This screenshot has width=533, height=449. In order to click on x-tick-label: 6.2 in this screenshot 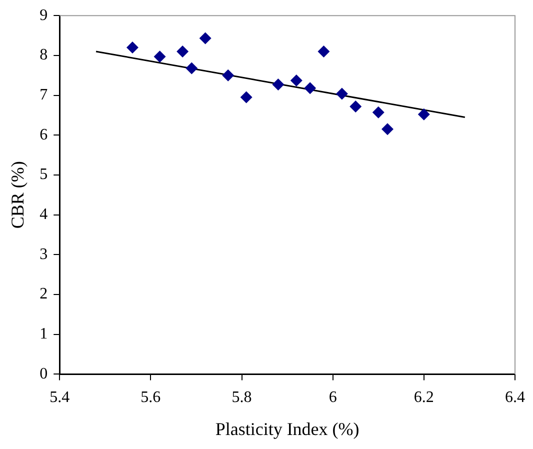, I will do `click(424, 397)`.